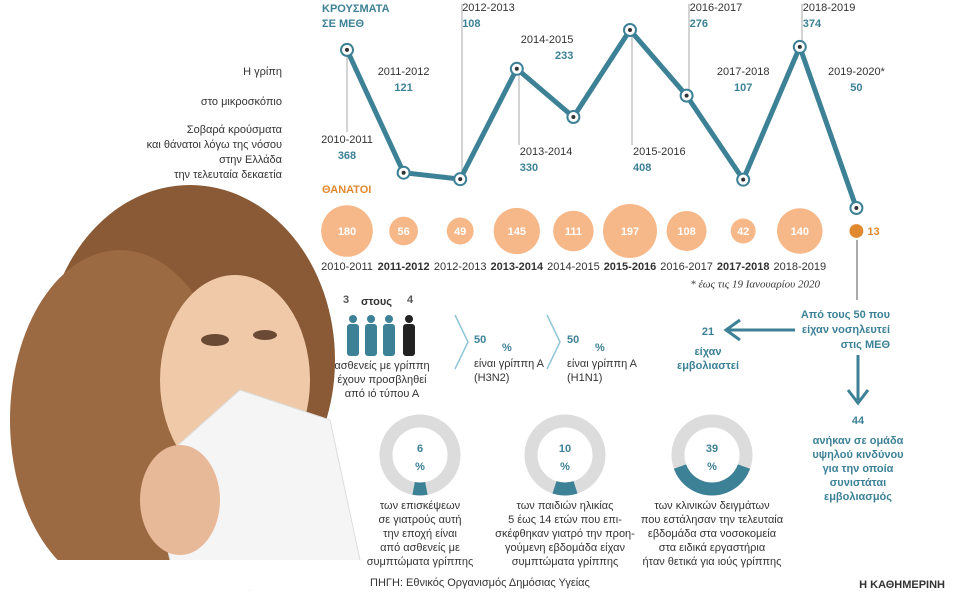 The height and width of the screenshot is (600, 960). What do you see at coordinates (241, 102) in the screenshot?
I see `title: στο μικροσκόπιο` at bounding box center [241, 102].